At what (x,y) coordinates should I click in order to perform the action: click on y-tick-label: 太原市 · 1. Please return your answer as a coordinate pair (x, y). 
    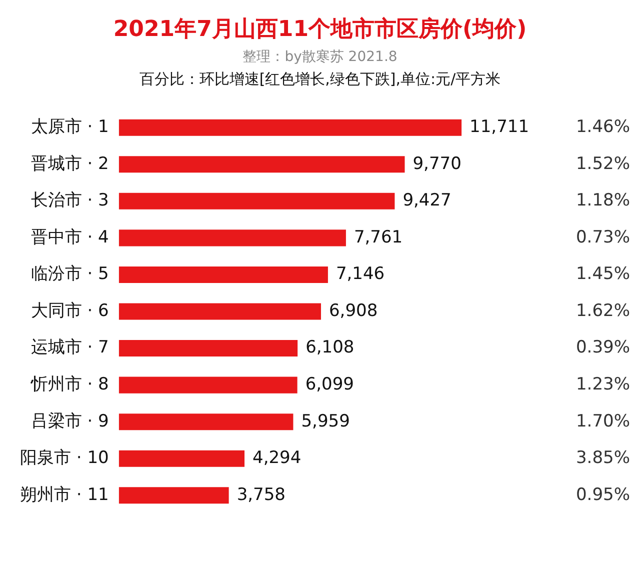
    Looking at the image, I should click on (69, 127).